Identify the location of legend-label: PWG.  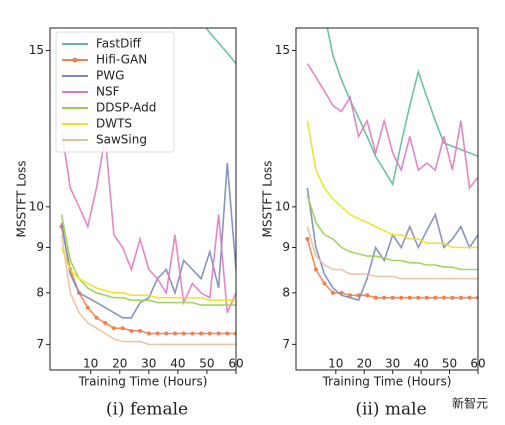
(110, 76).